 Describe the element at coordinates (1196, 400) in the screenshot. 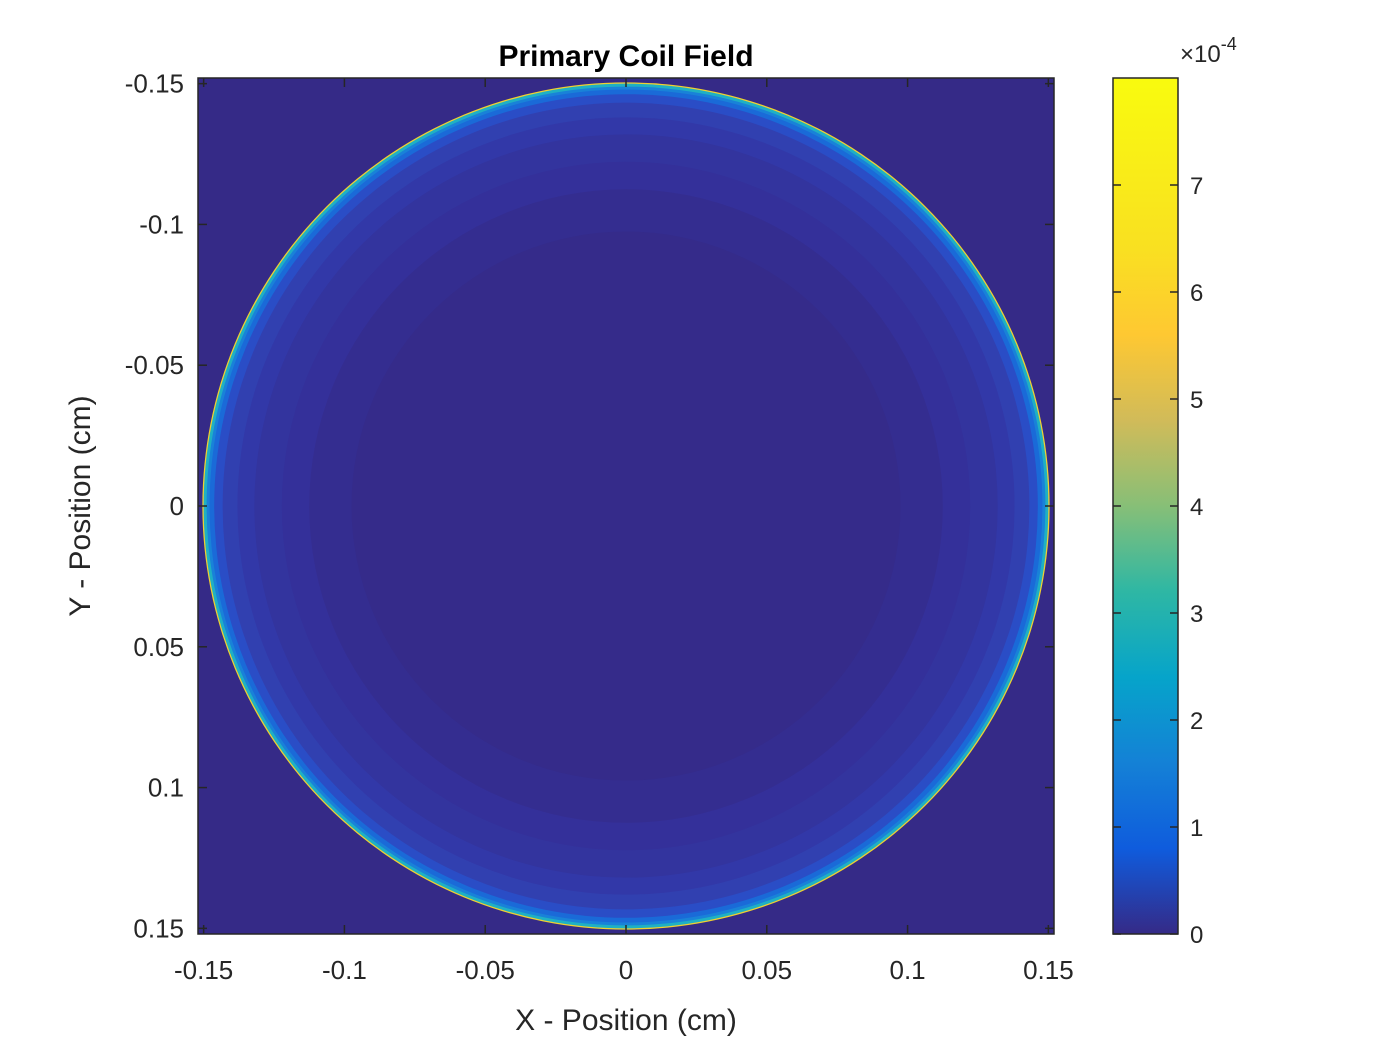

I see `colorbar-tick-label: 5` at that location.